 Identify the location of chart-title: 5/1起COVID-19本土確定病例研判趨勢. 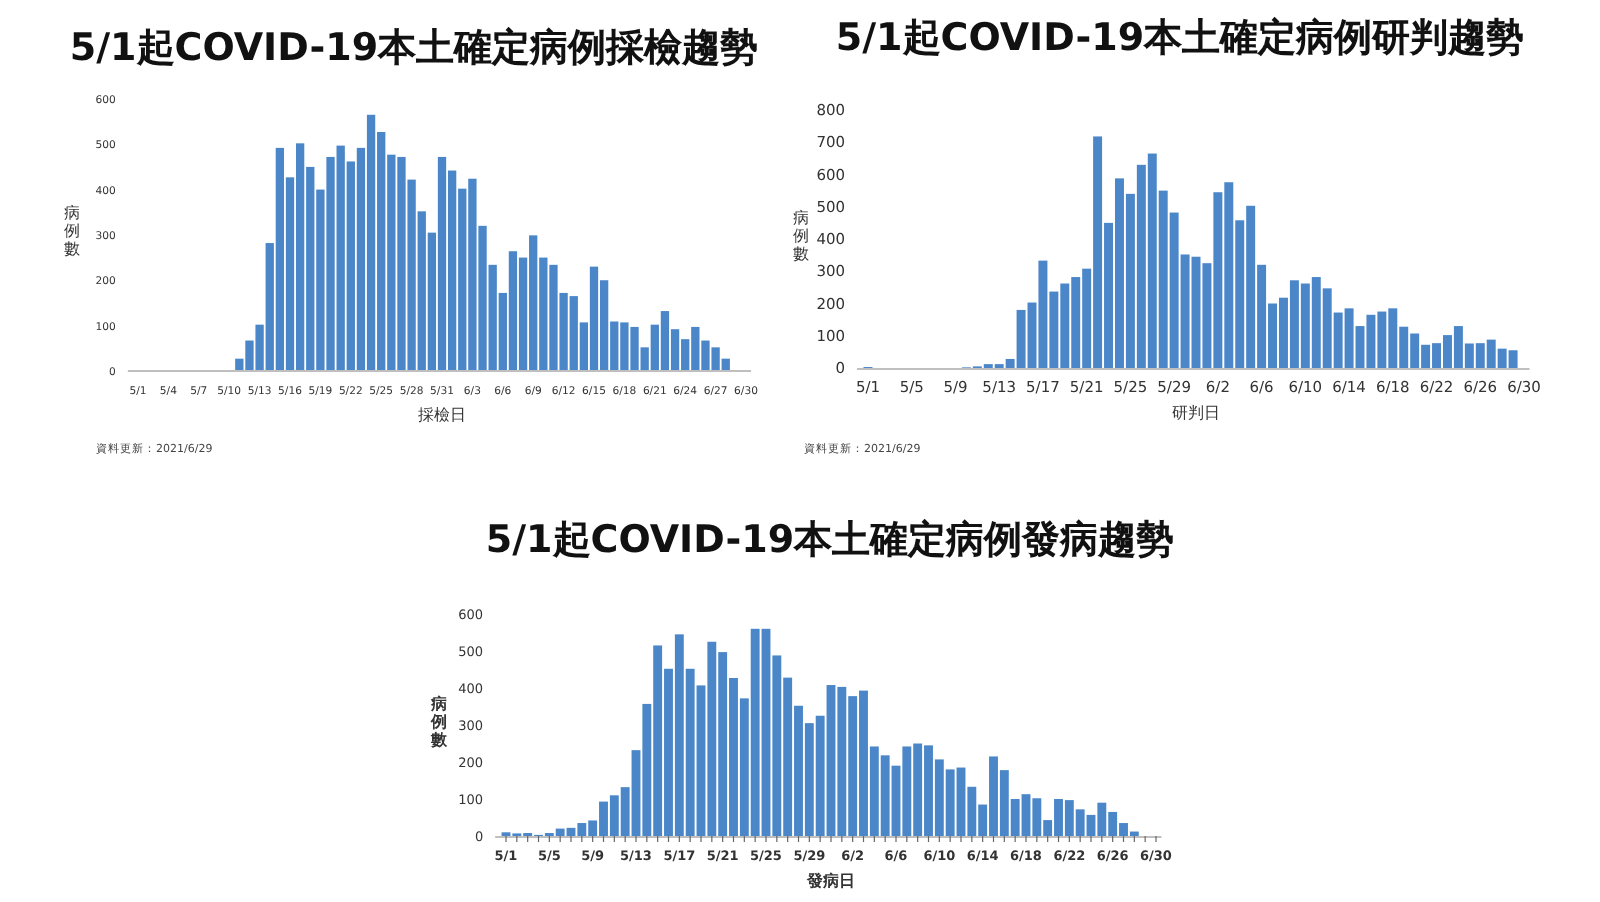
(1180, 38).